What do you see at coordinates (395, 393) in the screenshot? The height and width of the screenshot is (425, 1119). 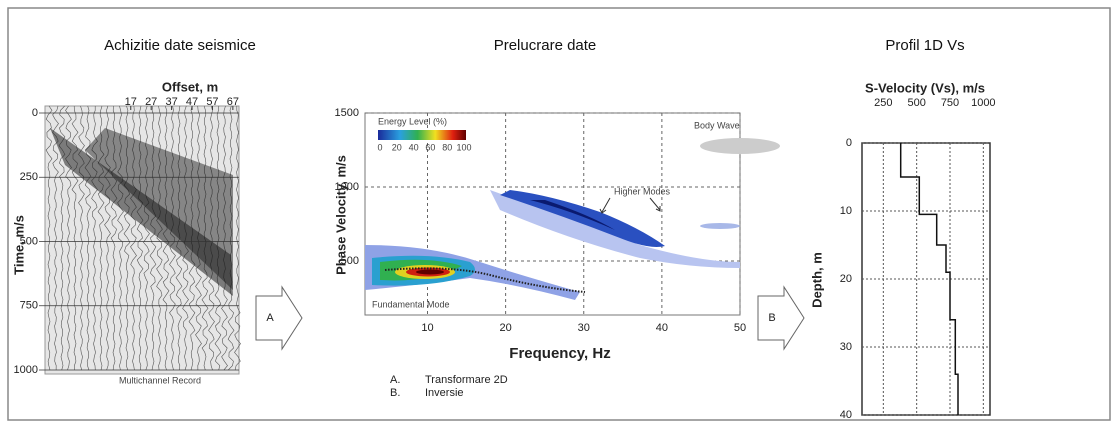 I see `note-marker: B.` at bounding box center [395, 393].